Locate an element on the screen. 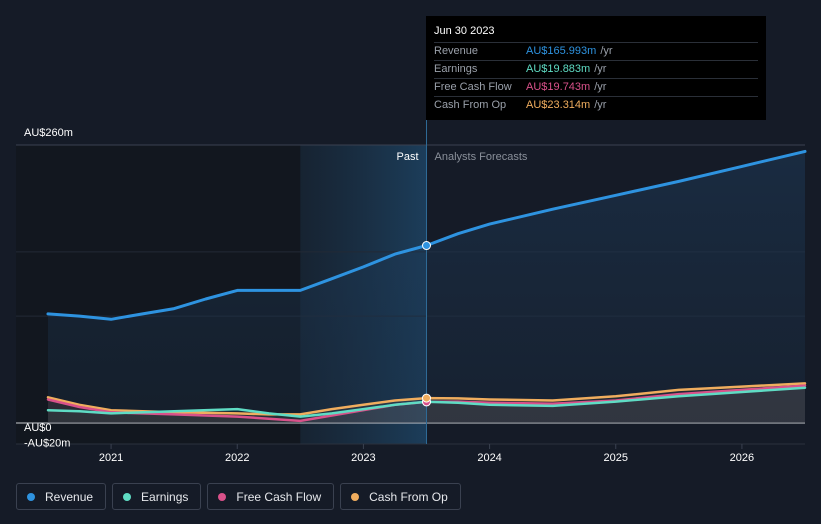  legend-item-revenue: Revenue is located at coordinates (61, 496).